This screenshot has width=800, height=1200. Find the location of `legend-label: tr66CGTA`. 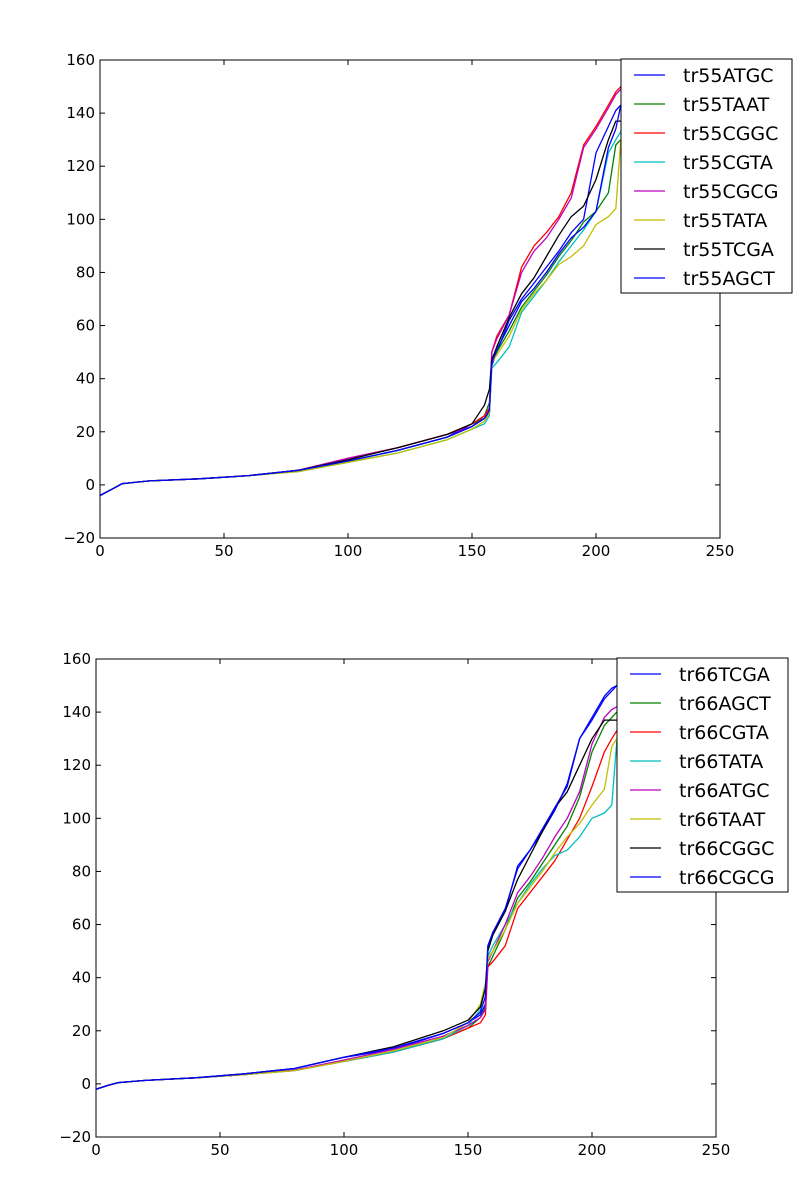

legend-label: tr66CGTA is located at coordinates (724, 733).